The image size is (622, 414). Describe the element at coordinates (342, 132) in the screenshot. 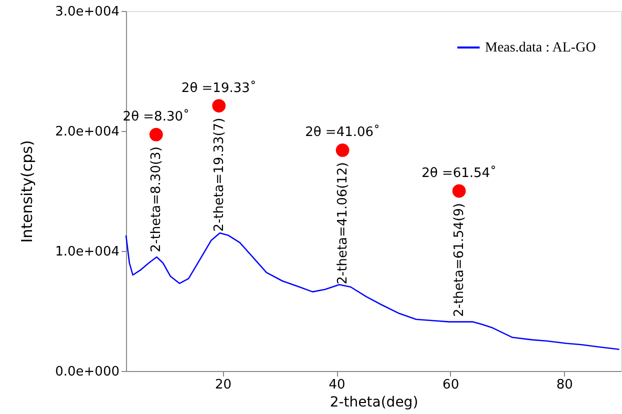

I see `data-label: 2θ =41.06˚` at that location.